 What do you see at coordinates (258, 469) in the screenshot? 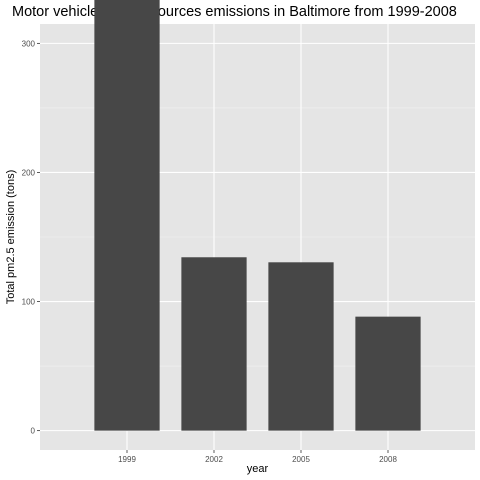
I see `x-axis-title: year` at bounding box center [258, 469].